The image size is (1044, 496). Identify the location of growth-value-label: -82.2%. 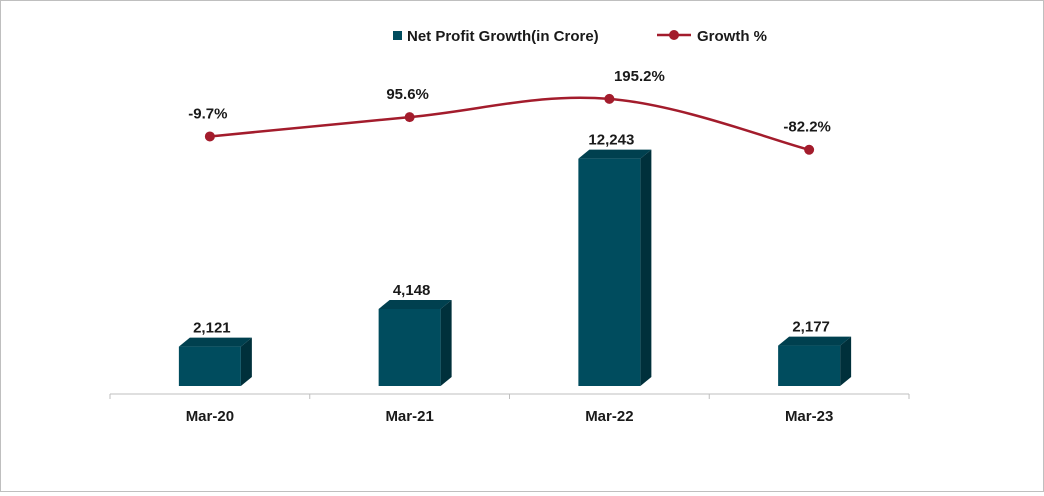
(807, 127).